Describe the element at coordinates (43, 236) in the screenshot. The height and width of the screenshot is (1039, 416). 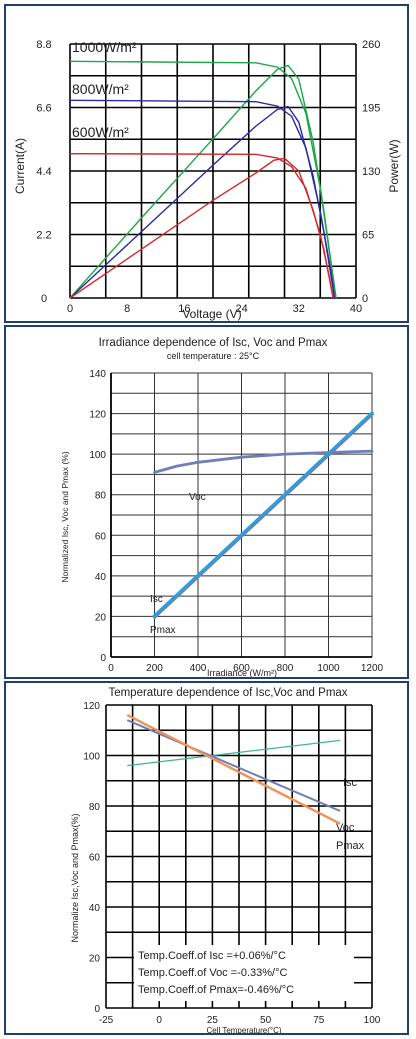
I see `y-tick-label: 2.2` at that location.